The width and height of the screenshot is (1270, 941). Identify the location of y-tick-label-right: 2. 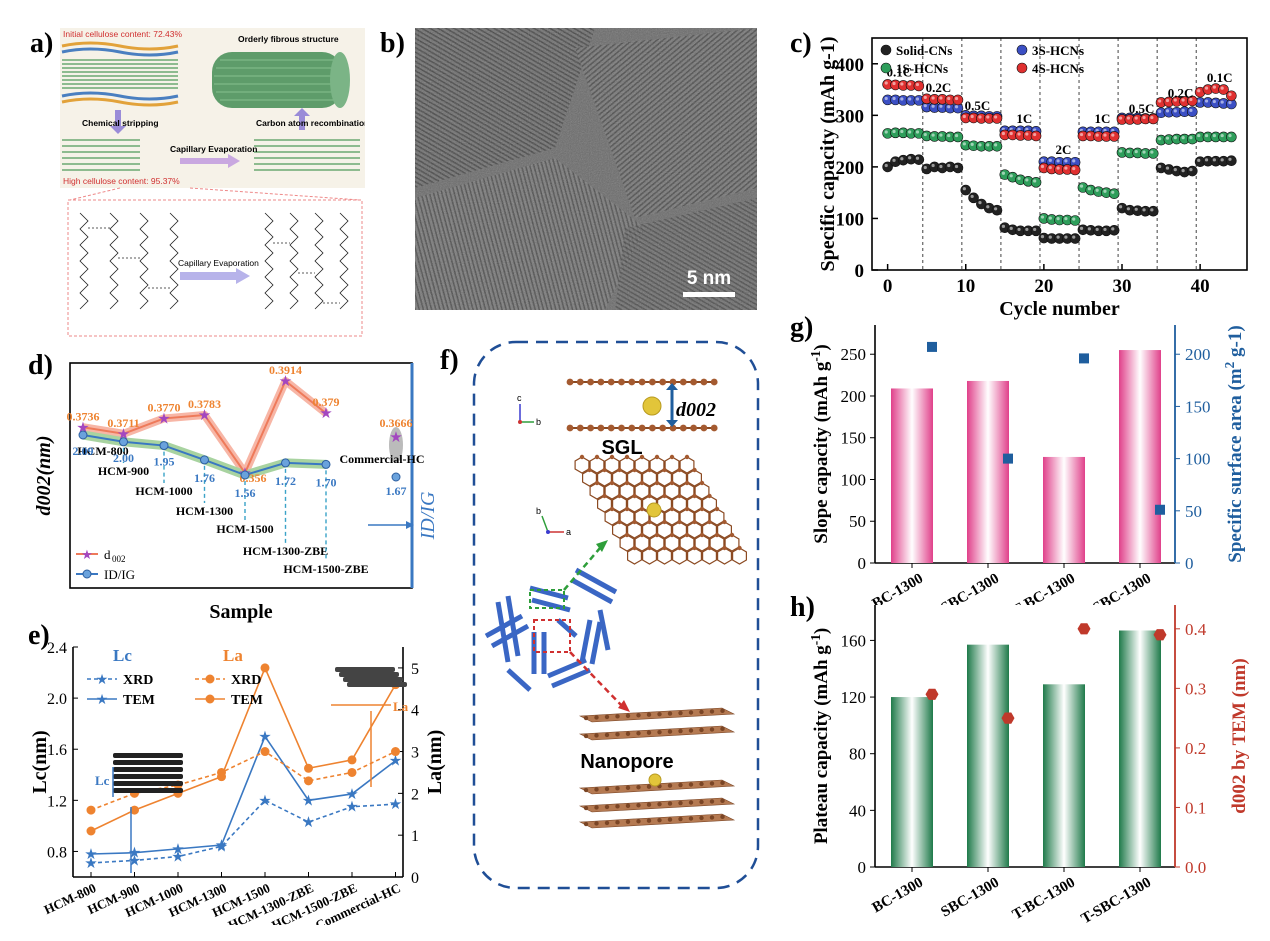
(415, 794).